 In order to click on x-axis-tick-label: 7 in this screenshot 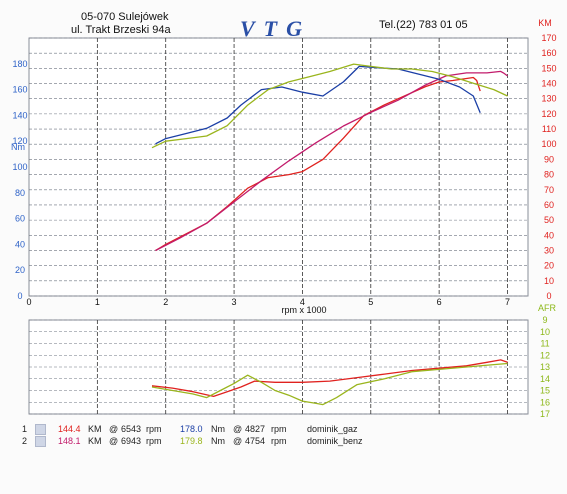, I will do `click(507, 302)`.